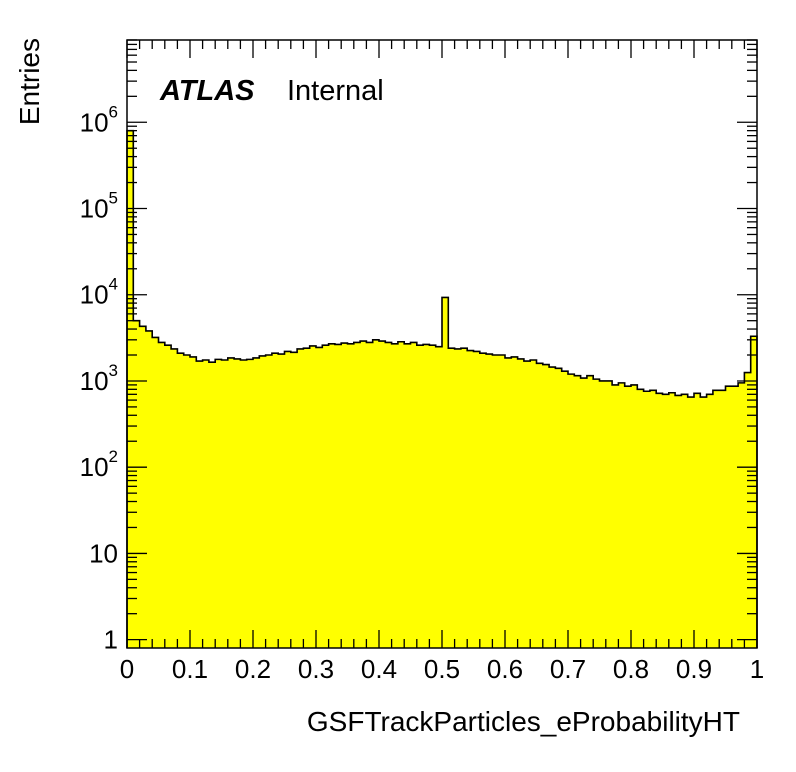 This screenshot has height=772, width=796. Describe the element at coordinates (253, 669) in the screenshot. I see `x-tick-label: 0.2` at that location.